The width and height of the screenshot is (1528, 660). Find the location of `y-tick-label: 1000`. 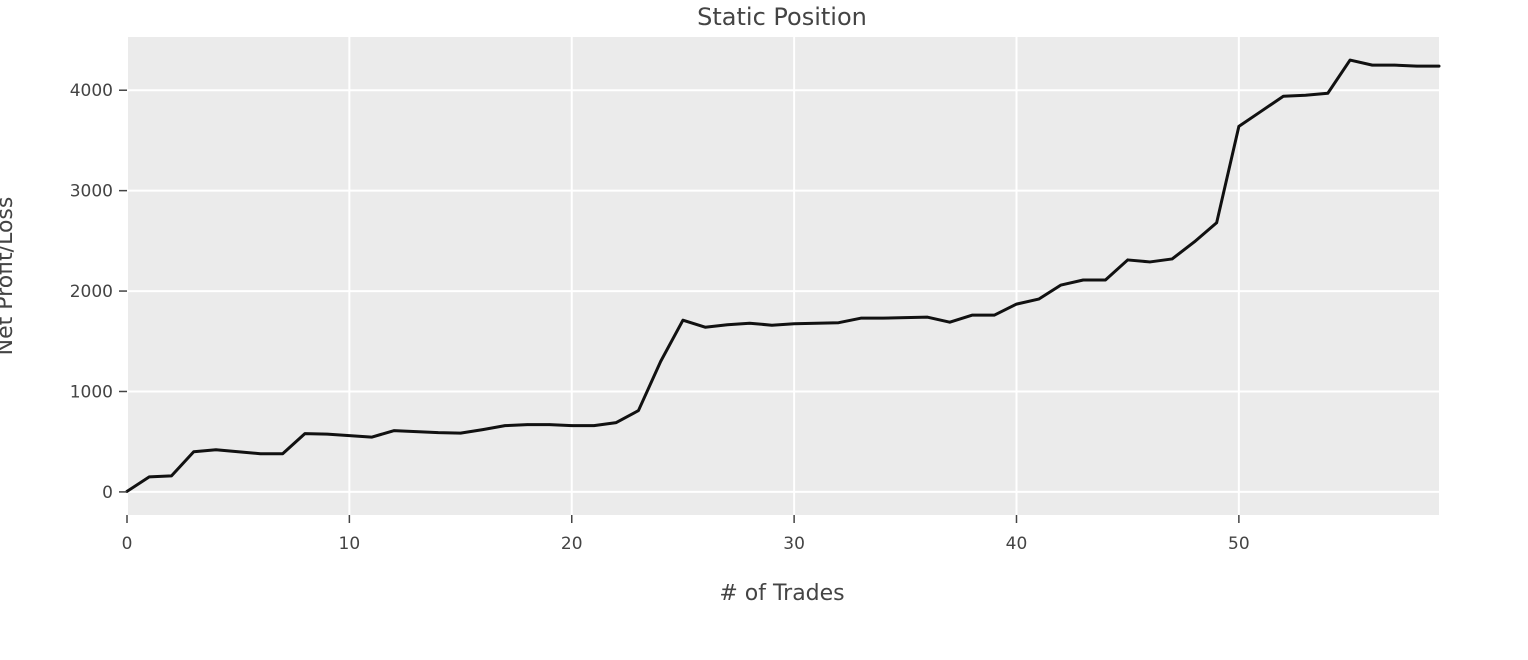

y-tick-label: 1000 is located at coordinates (91, 392).